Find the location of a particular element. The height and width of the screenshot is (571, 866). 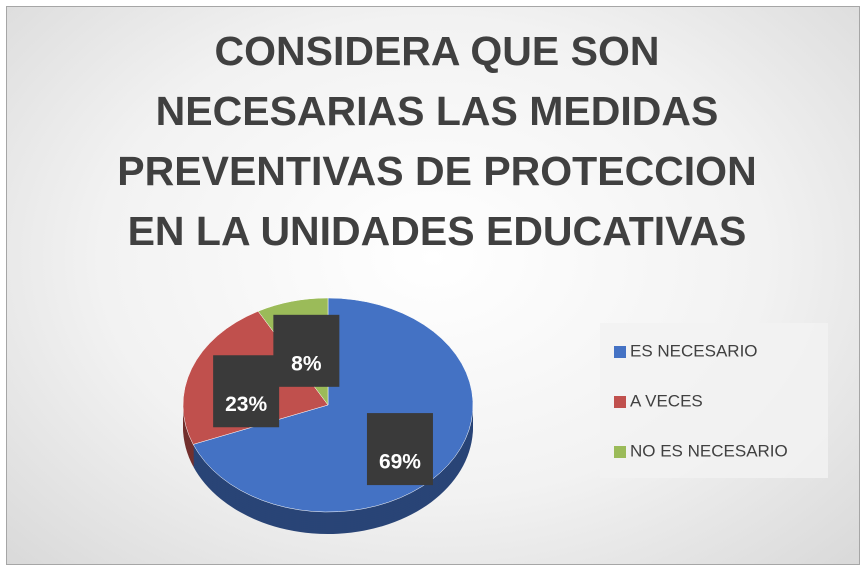

legend-box is located at coordinates (714, 400).